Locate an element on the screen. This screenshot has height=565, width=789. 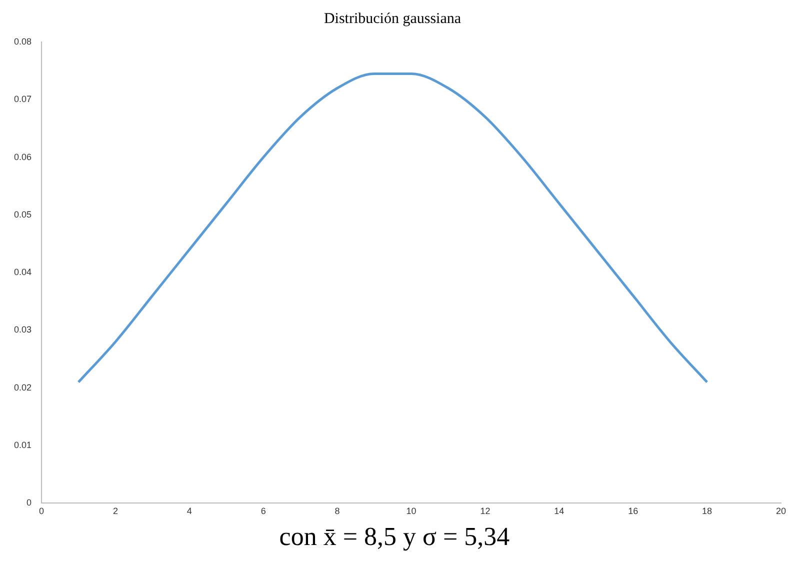
y-tick-label: 0.08 is located at coordinates (23, 41).